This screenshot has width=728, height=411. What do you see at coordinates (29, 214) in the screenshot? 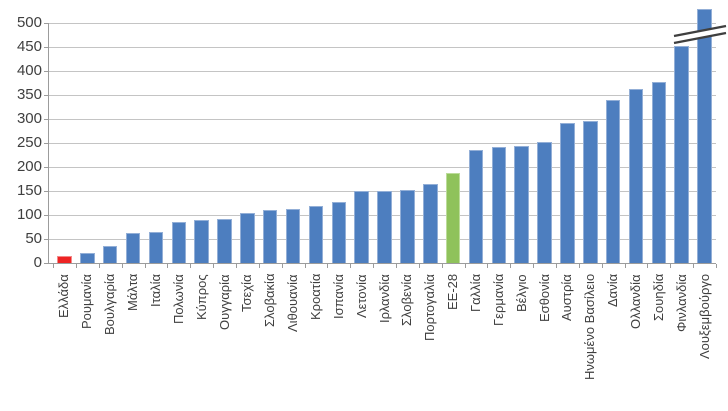
I see `y-tick-label: 100` at bounding box center [29, 214].